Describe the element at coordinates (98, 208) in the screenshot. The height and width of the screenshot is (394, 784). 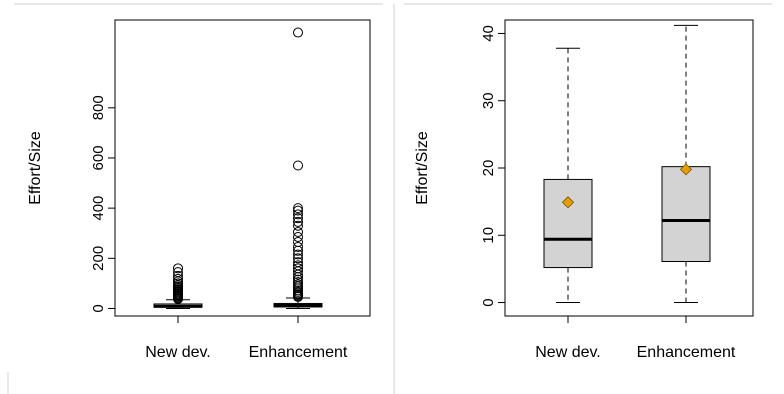
I see `y-tick-label: 400` at that location.